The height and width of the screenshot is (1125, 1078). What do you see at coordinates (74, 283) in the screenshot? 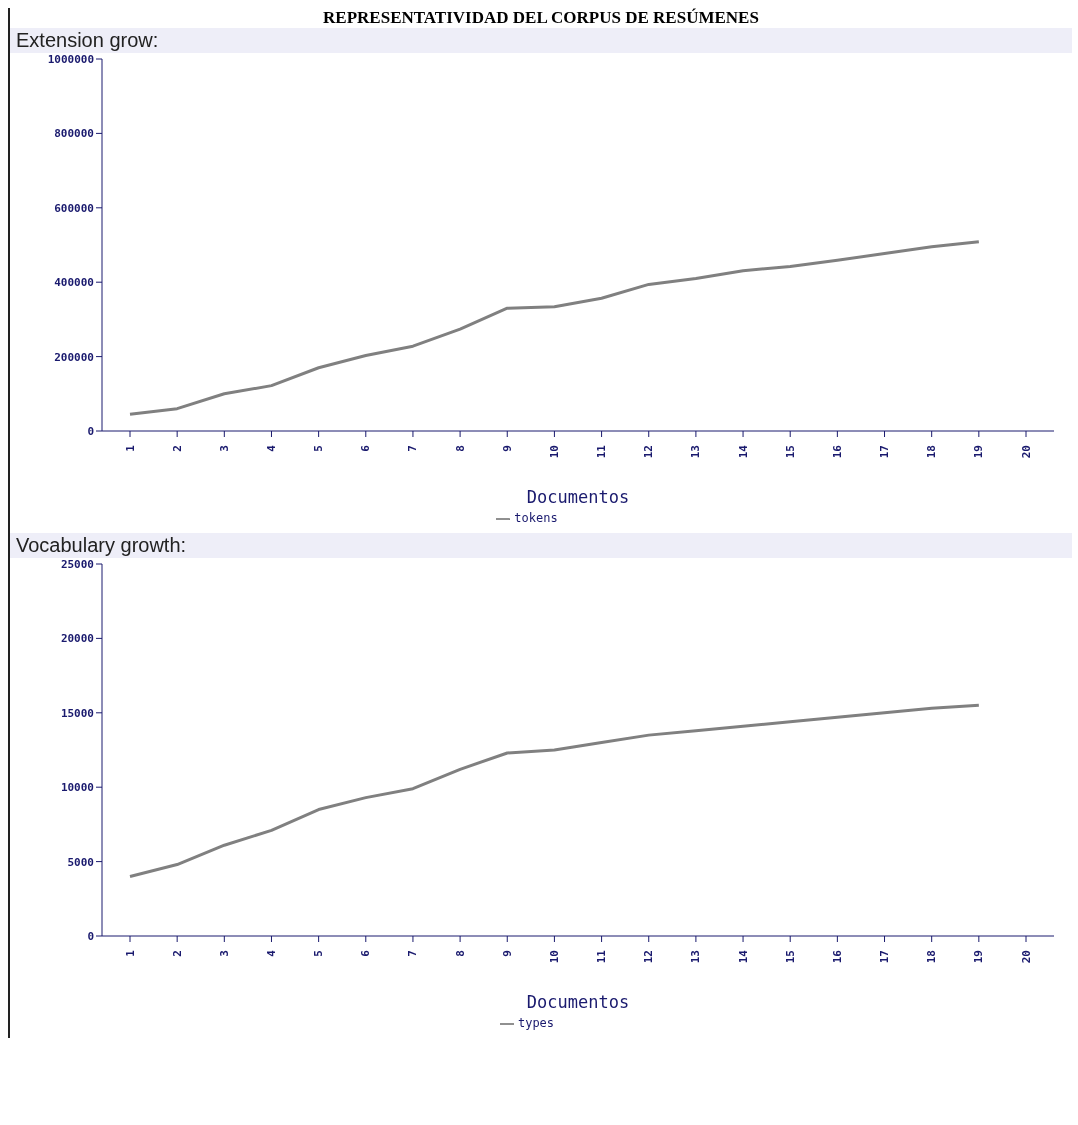
I see `y-tick-label: 400000` at bounding box center [74, 283].